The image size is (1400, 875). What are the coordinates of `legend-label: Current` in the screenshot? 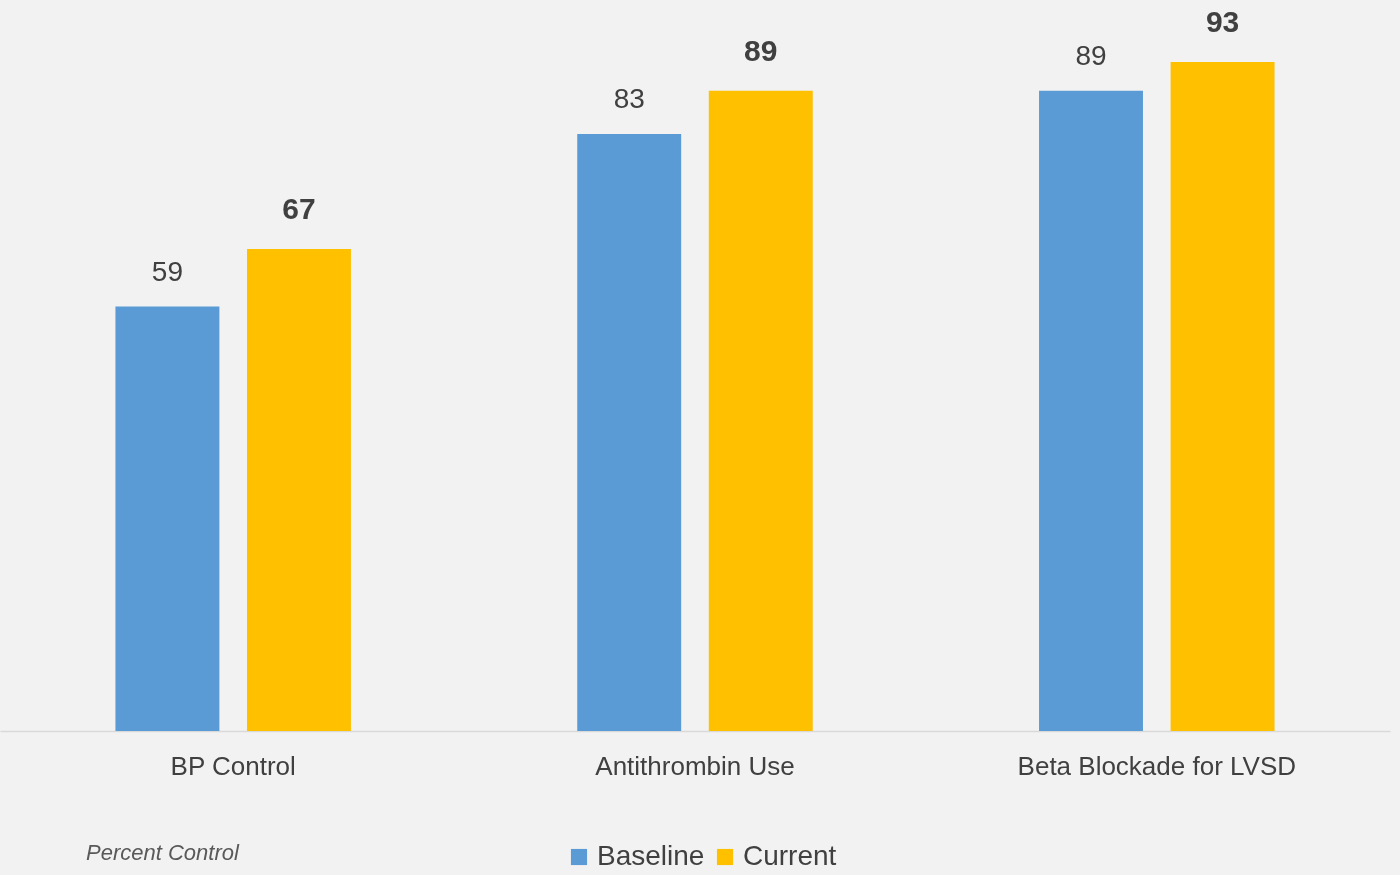 It's located at (790, 855).